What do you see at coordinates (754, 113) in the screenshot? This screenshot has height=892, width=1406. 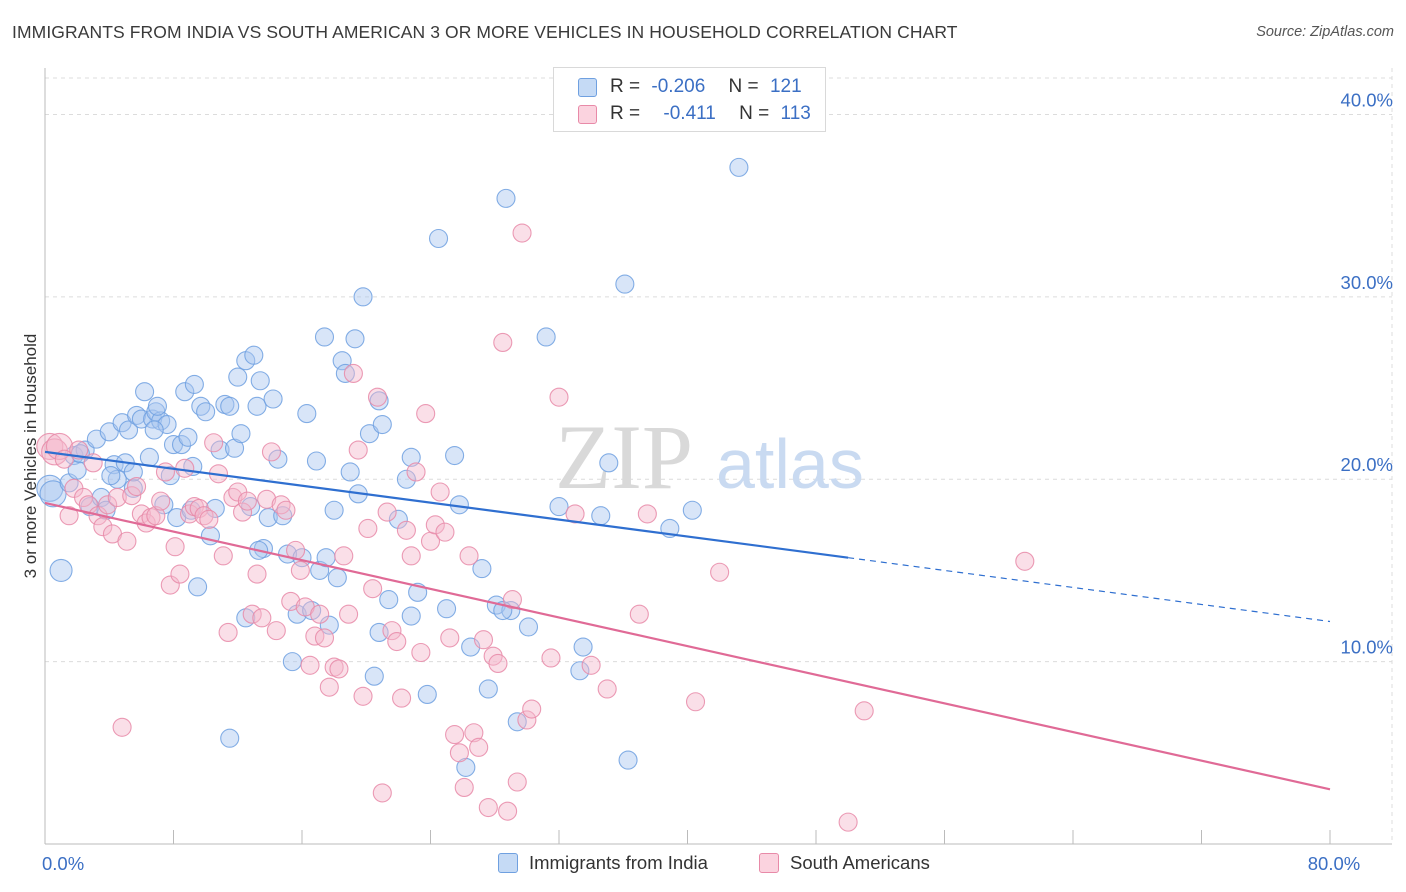 I see `n-label: N =` at bounding box center [754, 113].